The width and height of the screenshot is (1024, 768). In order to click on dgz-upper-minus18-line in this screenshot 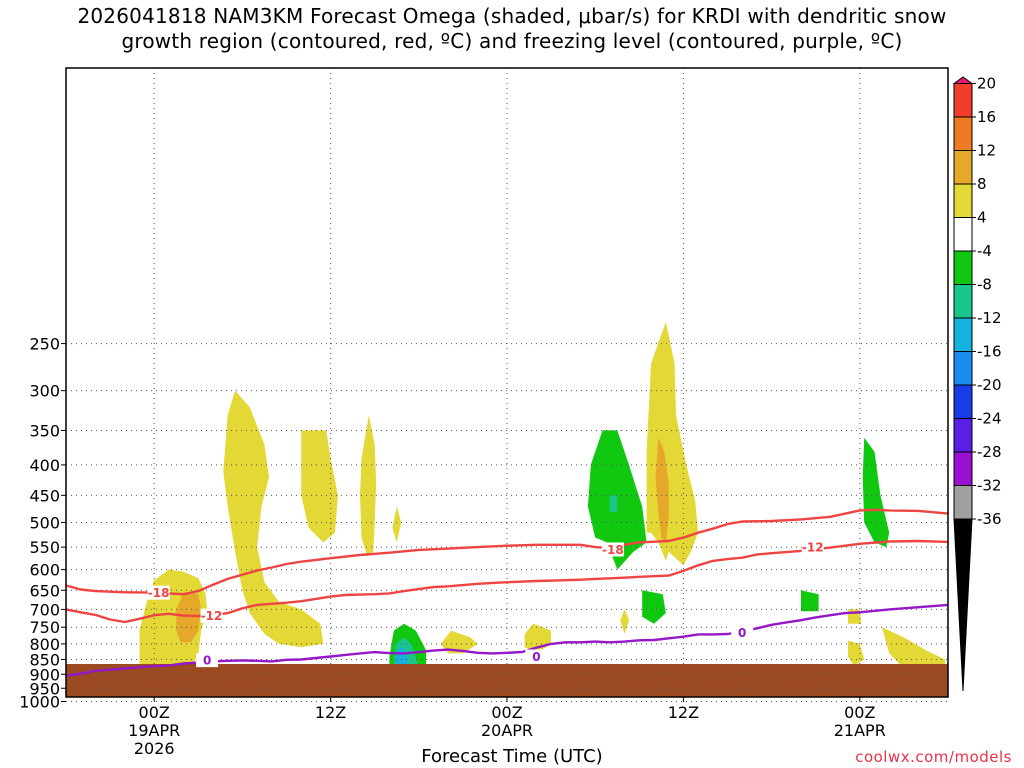, I will do `click(507, 552)`.